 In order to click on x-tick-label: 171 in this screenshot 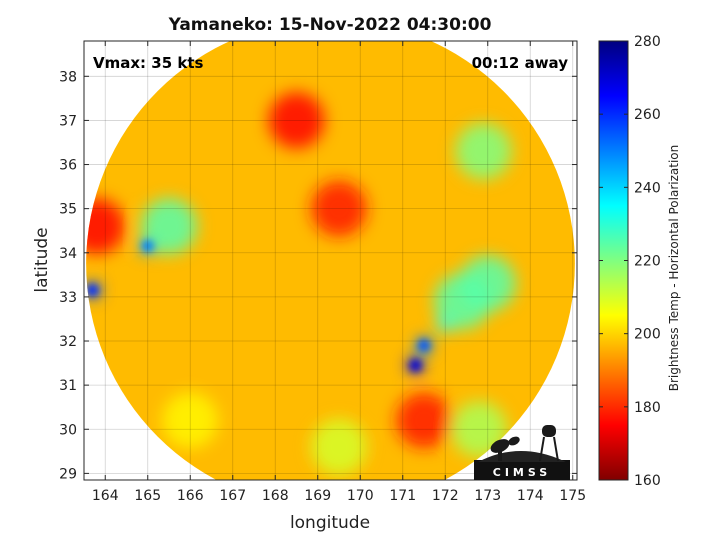, I will do `click(402, 496)`.